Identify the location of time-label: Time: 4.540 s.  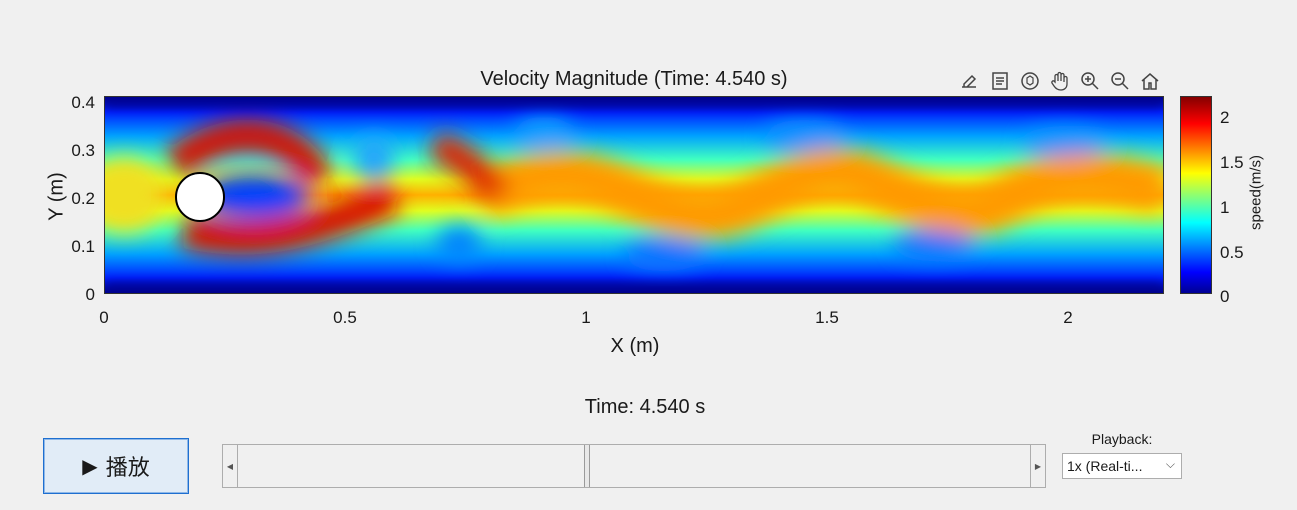
(645, 407).